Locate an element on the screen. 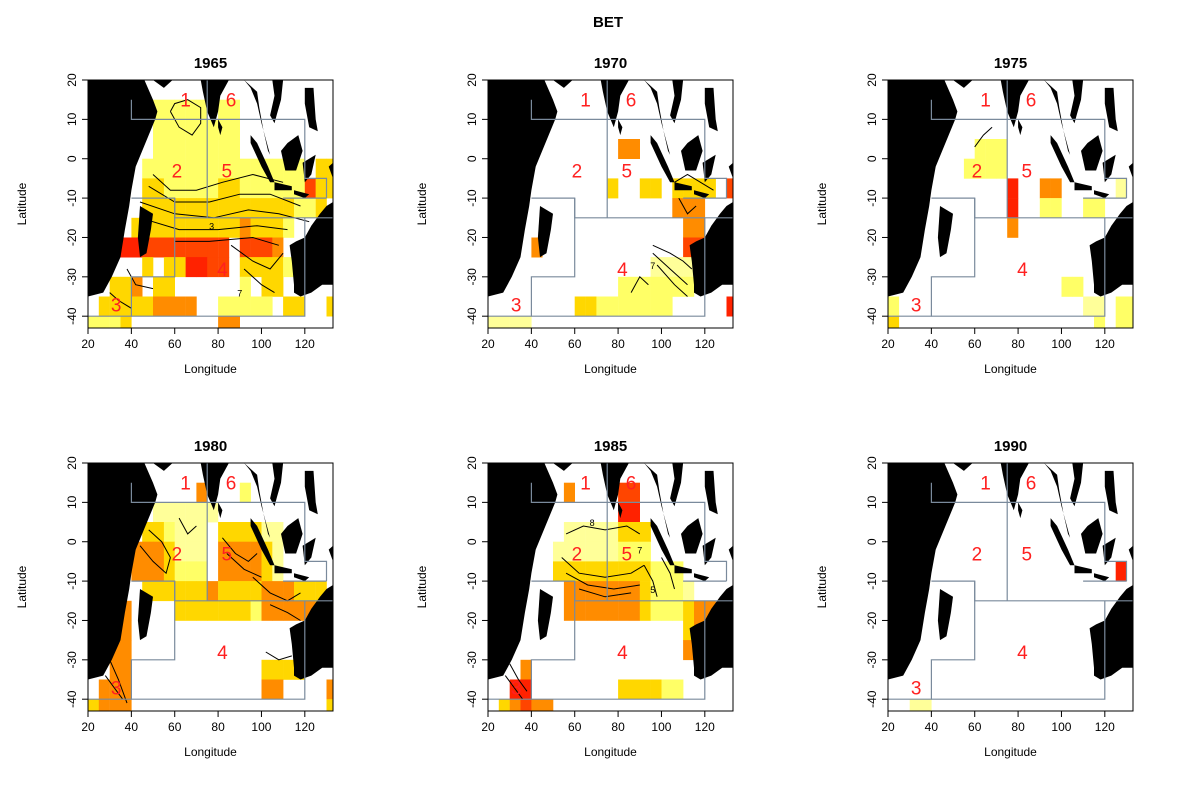 This screenshot has height=805, width=1187. contour-label: 7 is located at coordinates (639, 551).